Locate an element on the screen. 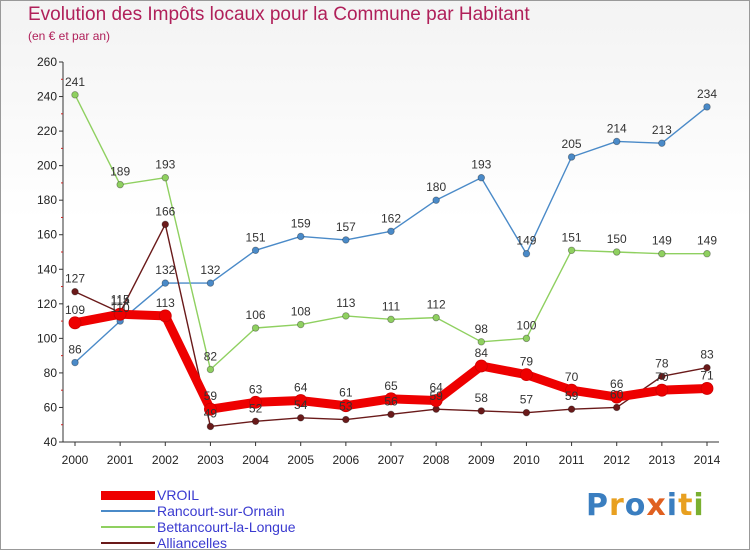  data-label-vroil: 71 is located at coordinates (707, 375).